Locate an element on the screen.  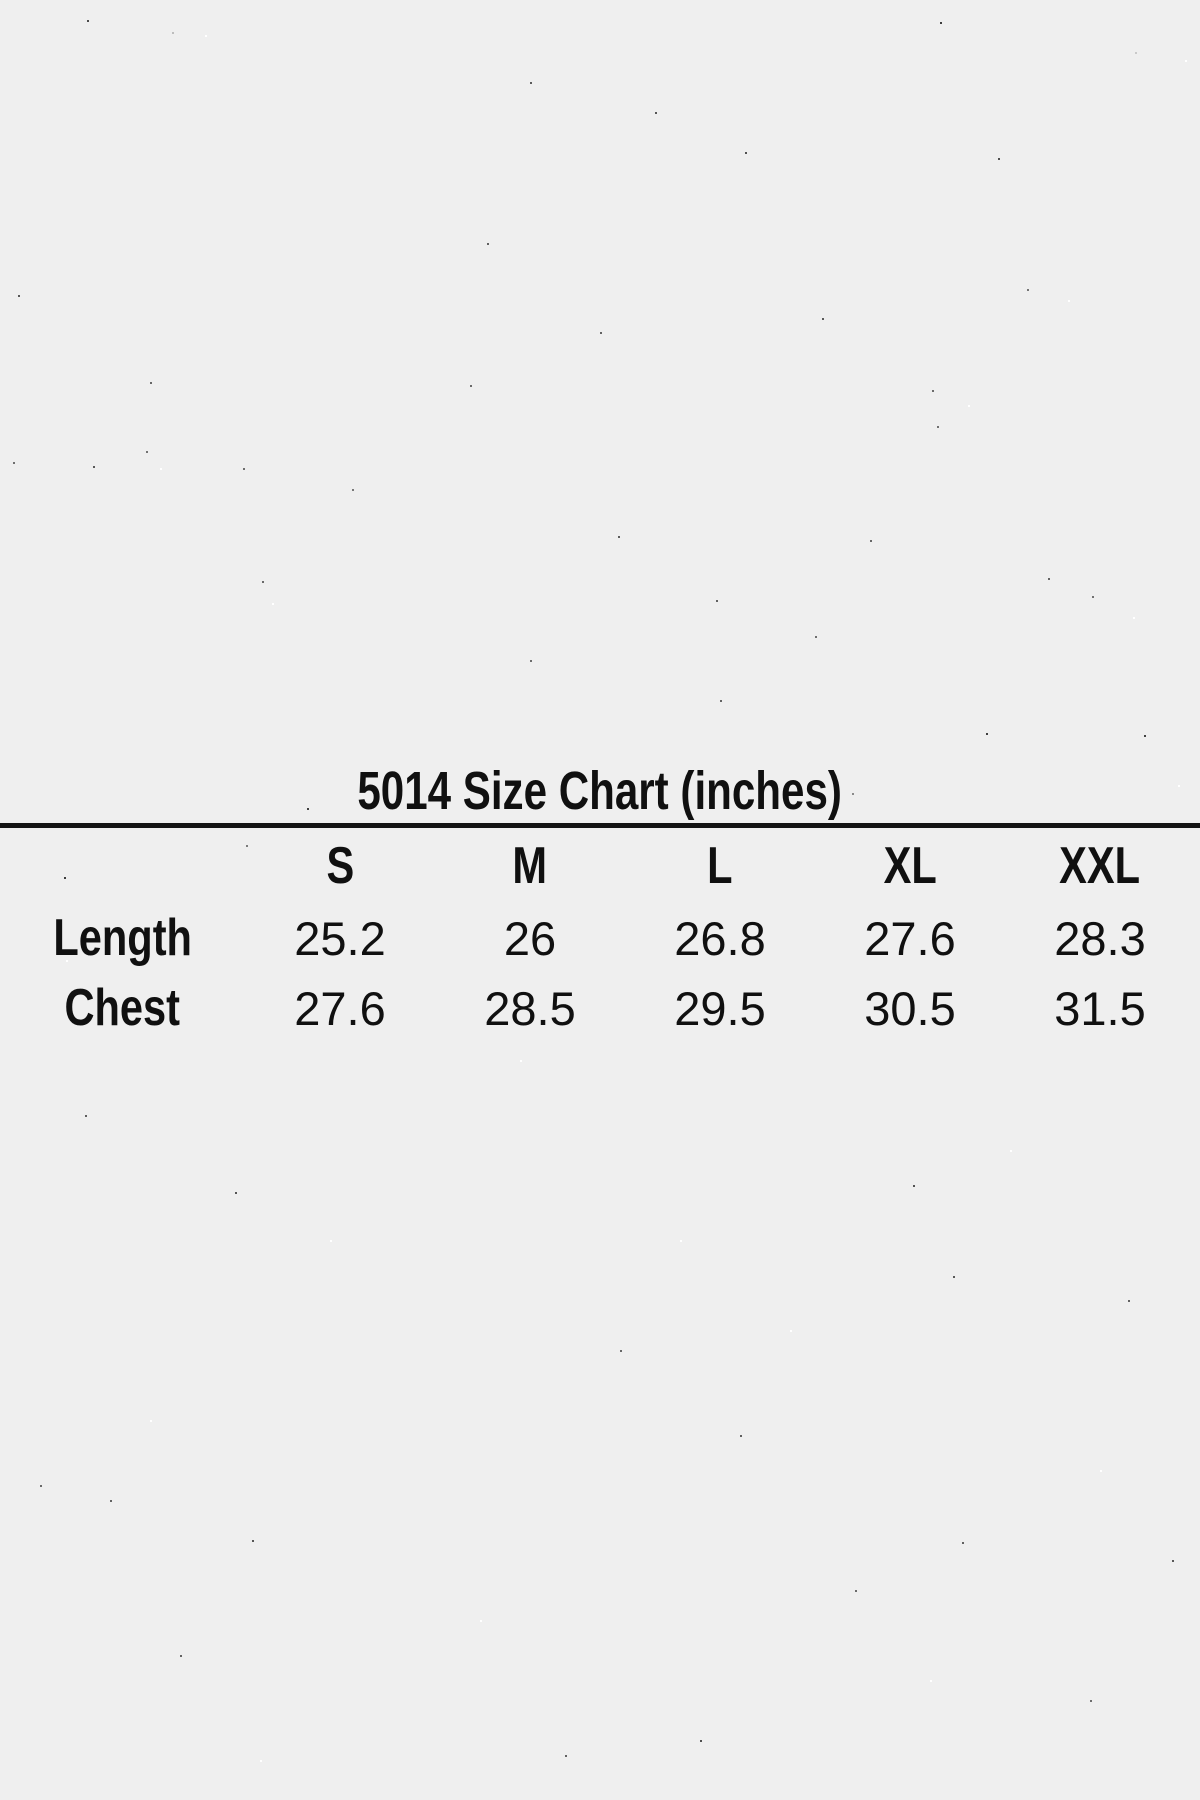
row-label-length: Length is located at coordinates (122, 938).